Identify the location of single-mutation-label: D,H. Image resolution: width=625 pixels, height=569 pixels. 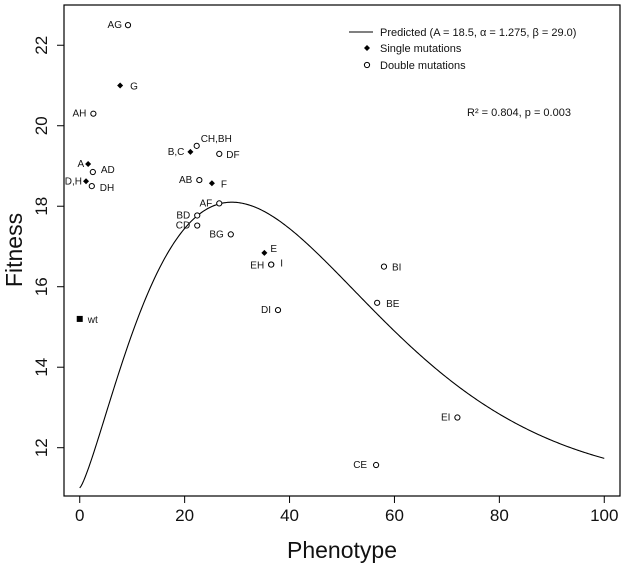
(73, 181).